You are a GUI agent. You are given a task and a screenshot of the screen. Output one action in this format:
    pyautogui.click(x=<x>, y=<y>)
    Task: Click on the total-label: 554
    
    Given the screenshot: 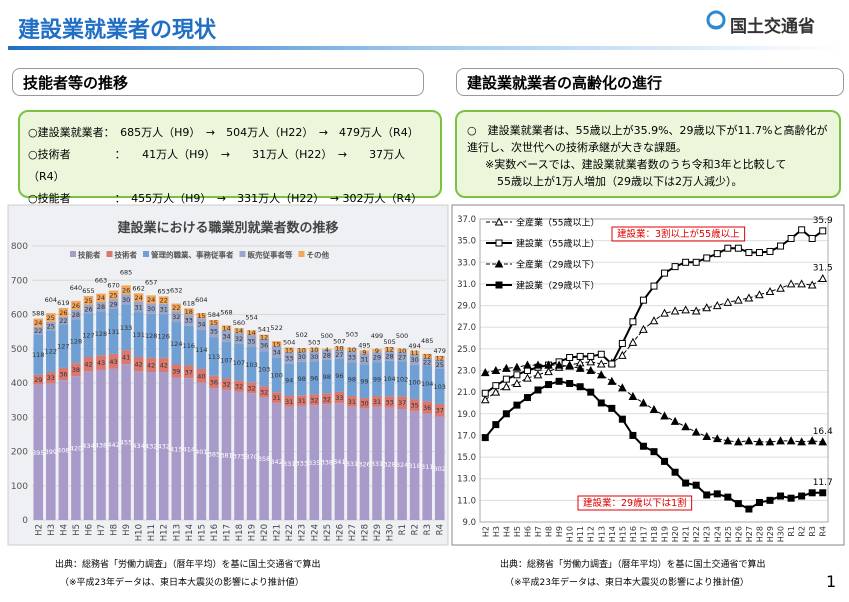 What is the action you would take?
    pyautogui.click(x=251, y=317)
    